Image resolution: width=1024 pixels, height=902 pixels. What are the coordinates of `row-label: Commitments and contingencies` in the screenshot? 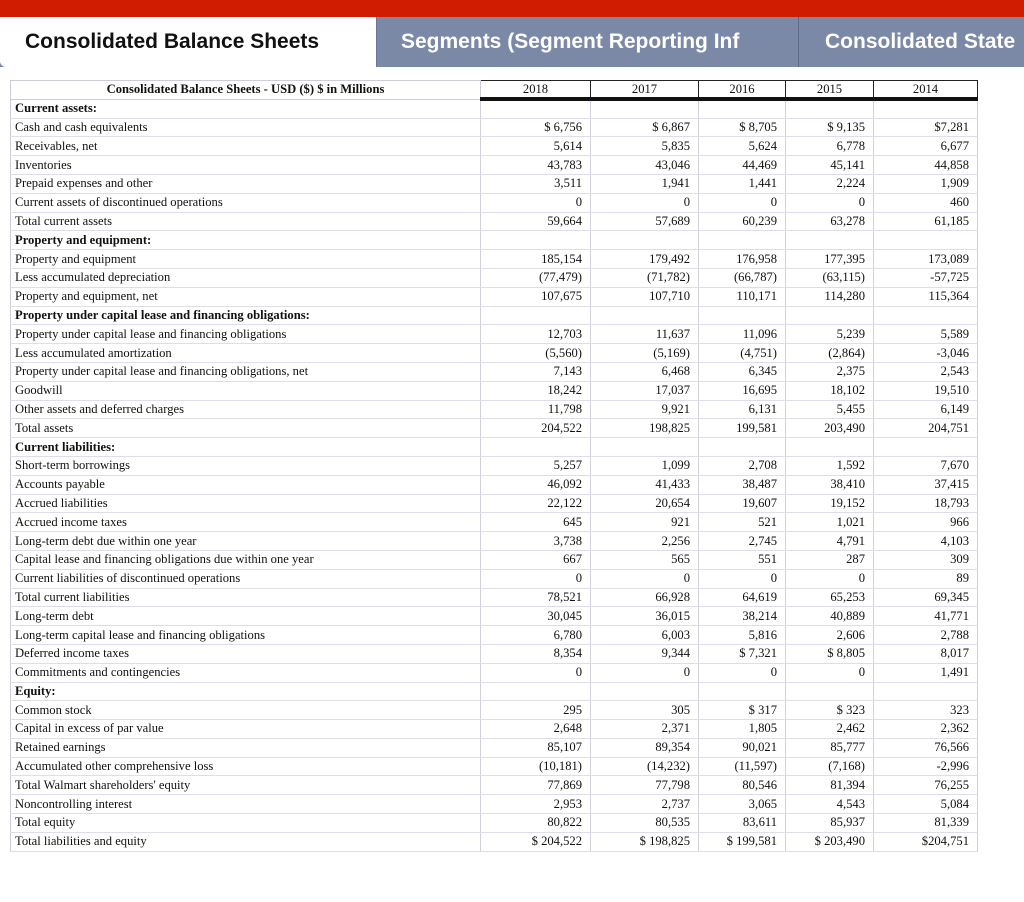 It's located at (245, 673).